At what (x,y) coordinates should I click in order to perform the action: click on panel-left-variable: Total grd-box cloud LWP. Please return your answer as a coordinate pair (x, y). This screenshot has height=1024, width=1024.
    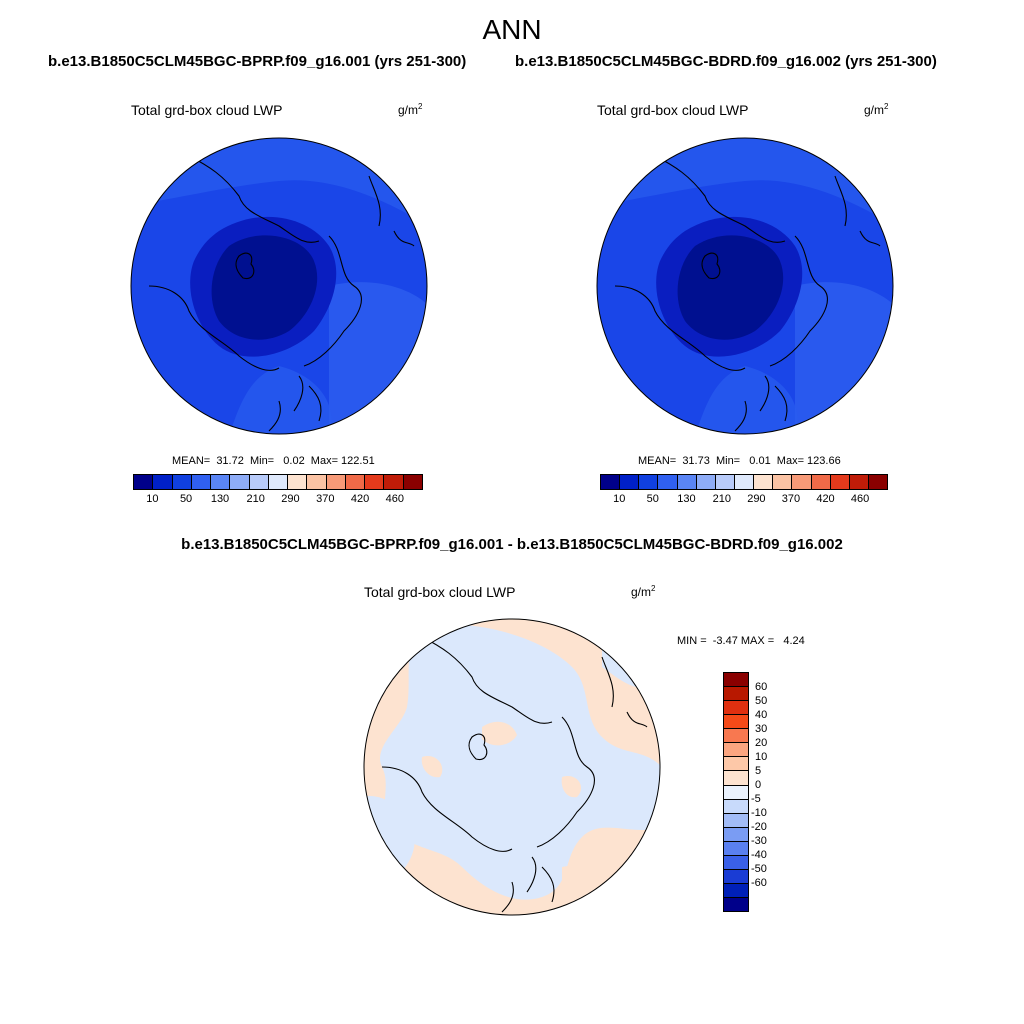
    Looking at the image, I should click on (207, 110).